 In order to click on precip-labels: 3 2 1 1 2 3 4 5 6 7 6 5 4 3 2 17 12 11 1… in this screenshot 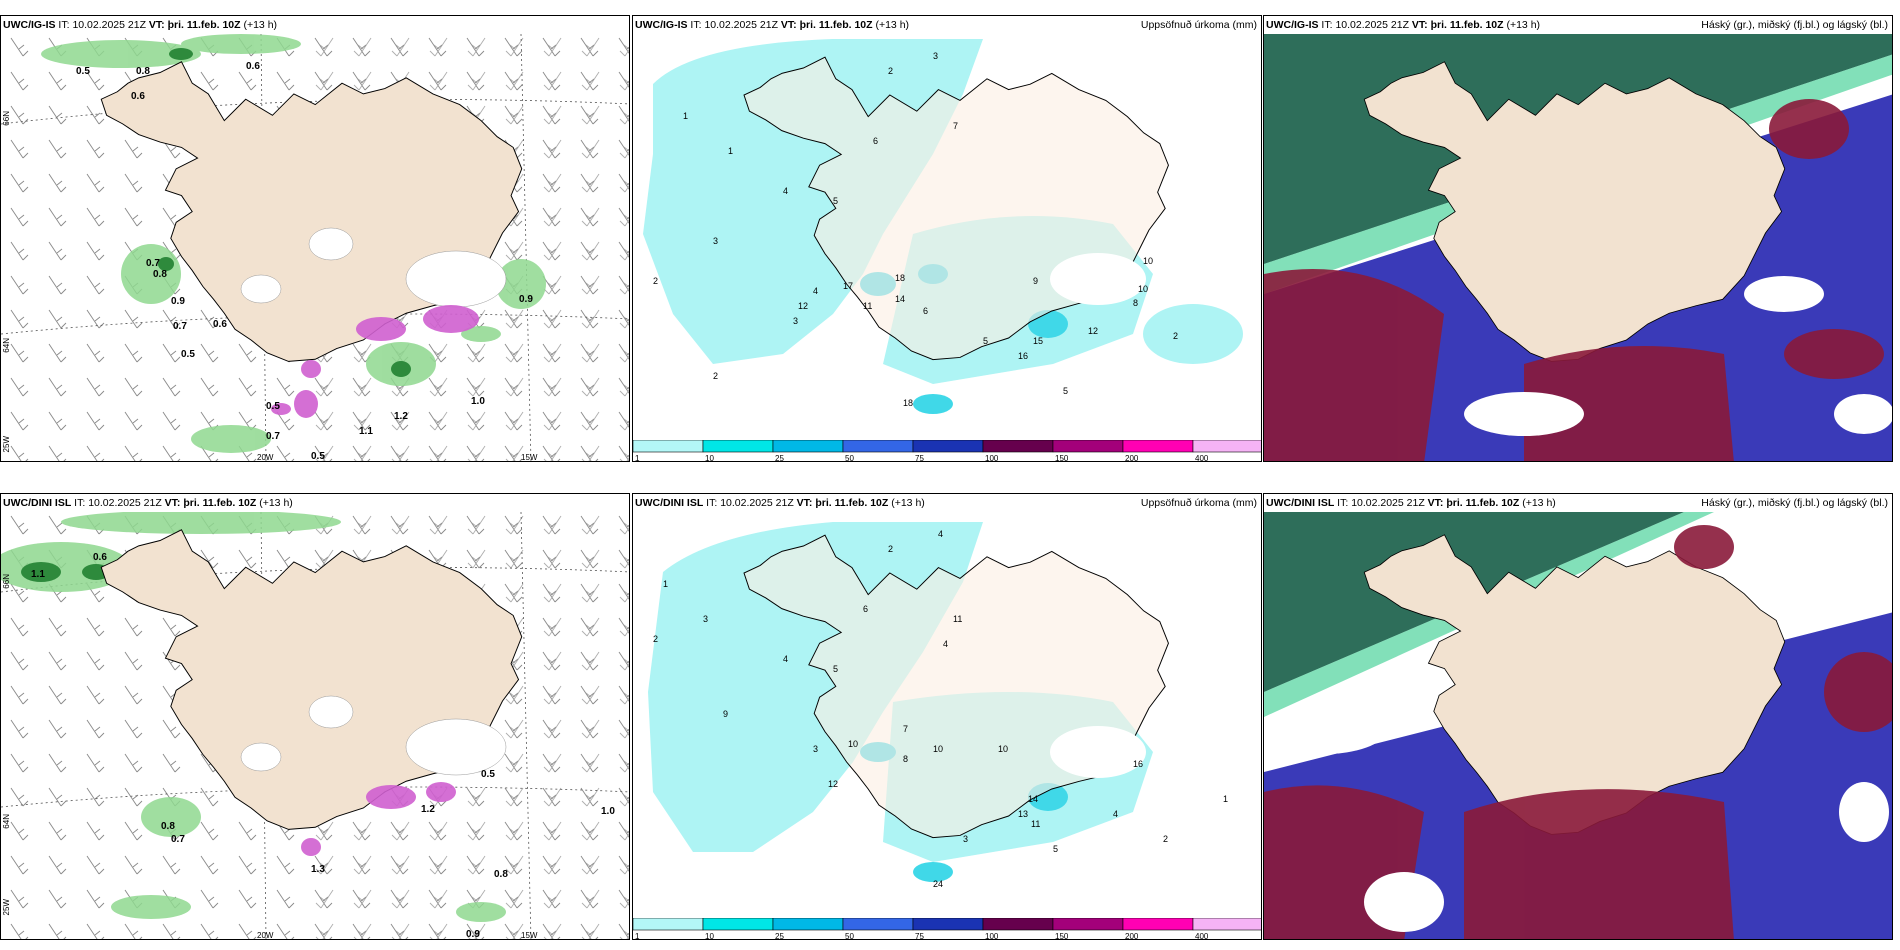, I will do `click(915, 229)`.